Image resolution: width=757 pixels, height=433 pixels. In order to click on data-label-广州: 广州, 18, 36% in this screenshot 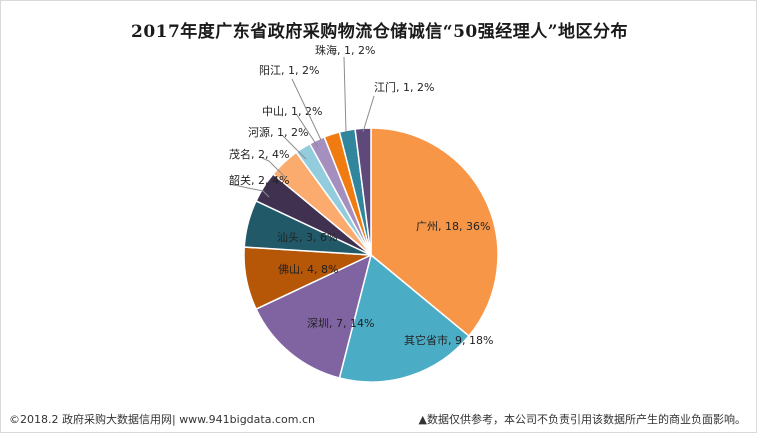, I will do `click(453, 226)`.